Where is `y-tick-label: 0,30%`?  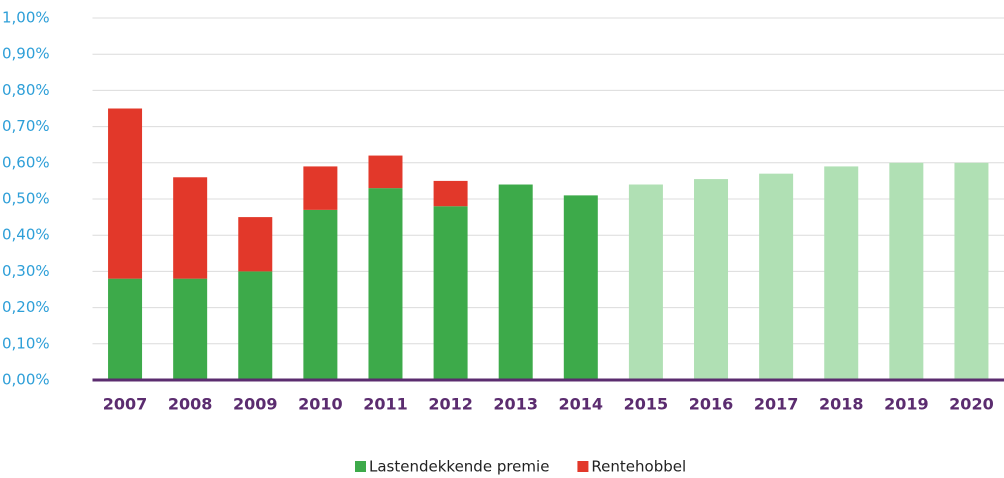
y-tick-label: 0,30% is located at coordinates (26, 271).